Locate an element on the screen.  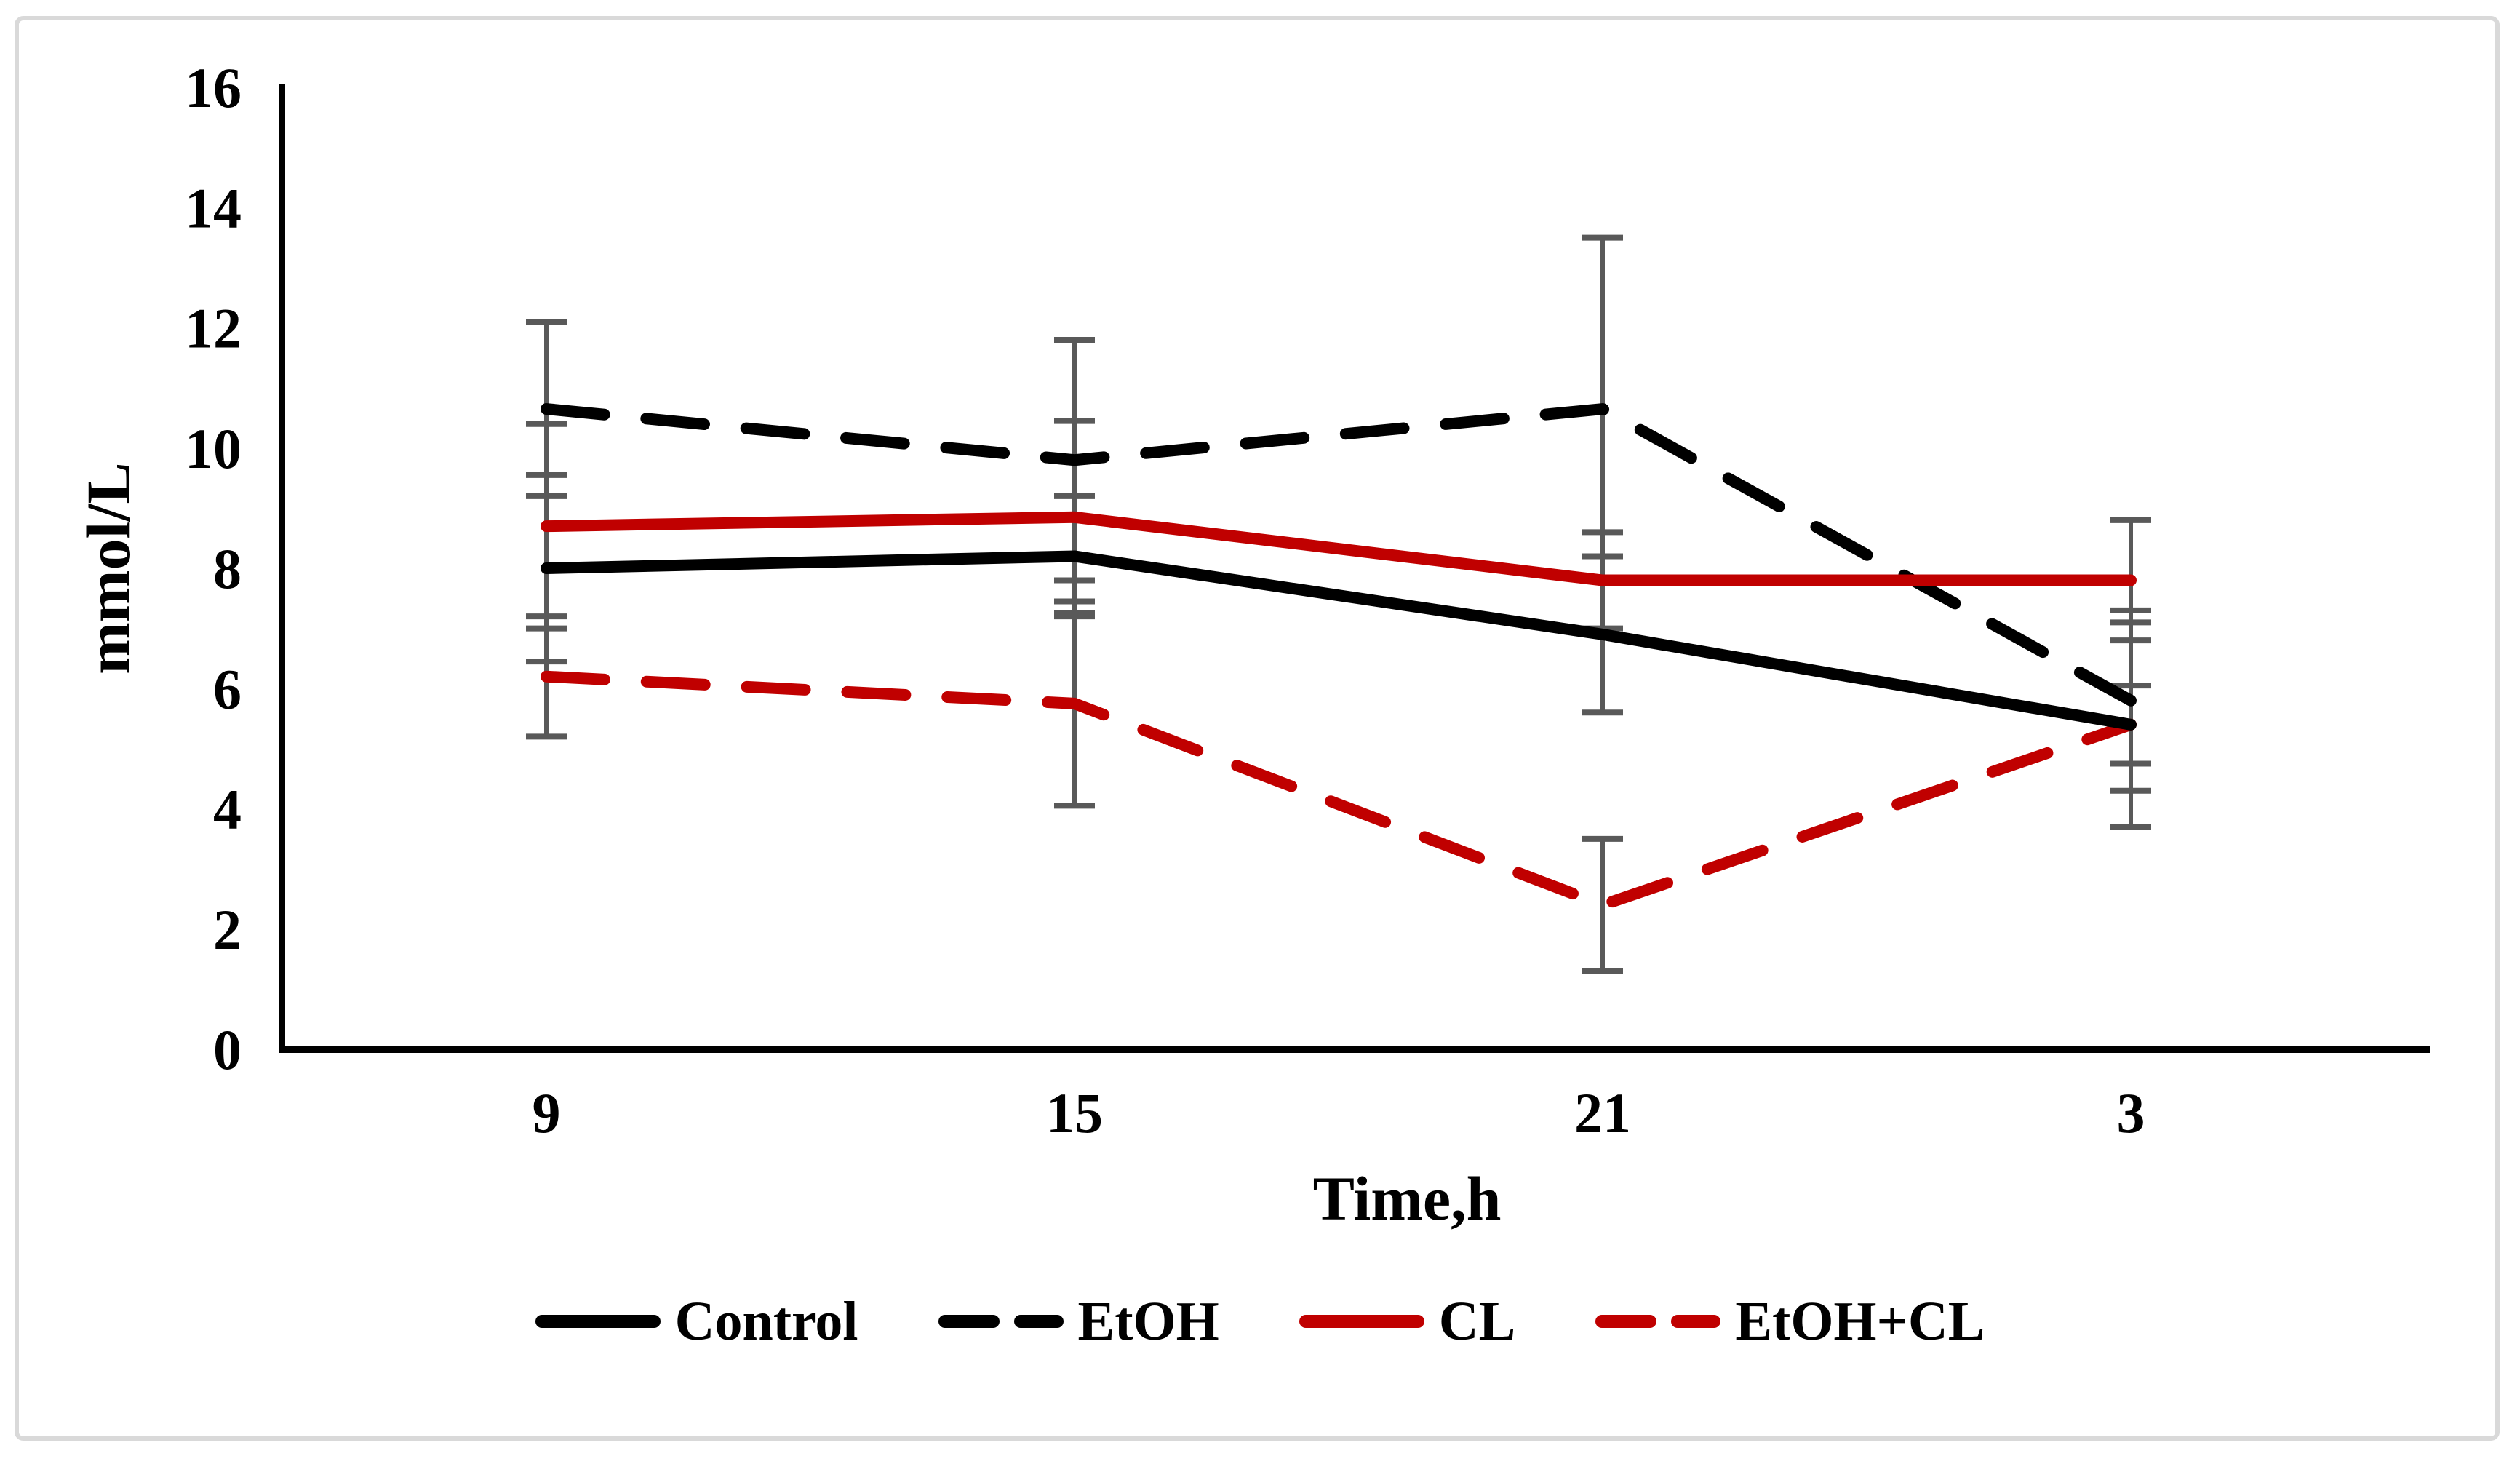
legend-label: EtOH is located at coordinates (1148, 1321).